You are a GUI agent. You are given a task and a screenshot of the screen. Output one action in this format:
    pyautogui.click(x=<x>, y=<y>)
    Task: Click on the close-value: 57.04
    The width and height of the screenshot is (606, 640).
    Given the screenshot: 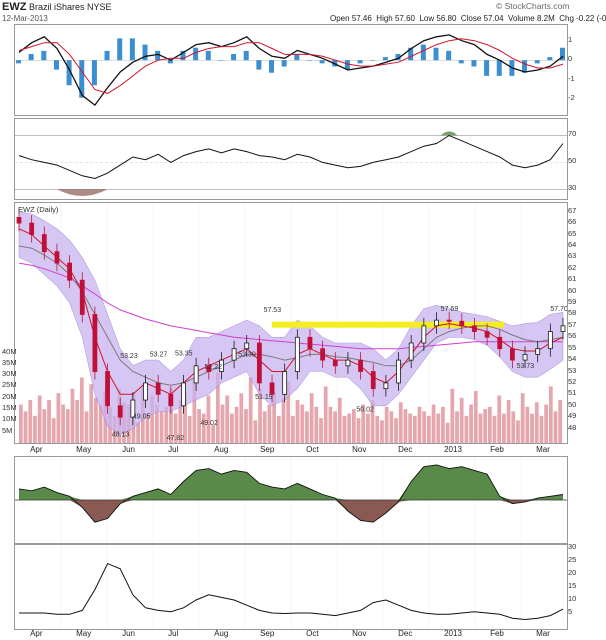 What is the action you would take?
    pyautogui.click(x=493, y=18)
    